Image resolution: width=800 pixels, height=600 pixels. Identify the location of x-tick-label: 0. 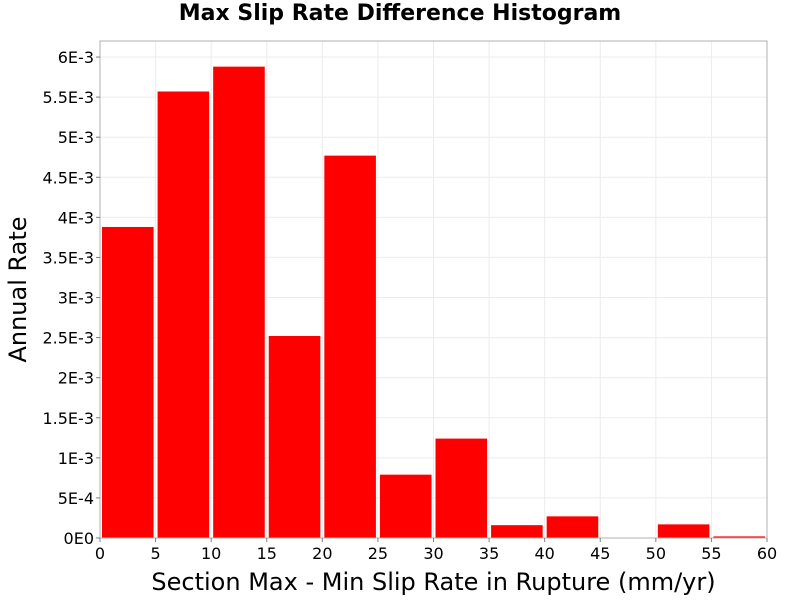
(100, 553).